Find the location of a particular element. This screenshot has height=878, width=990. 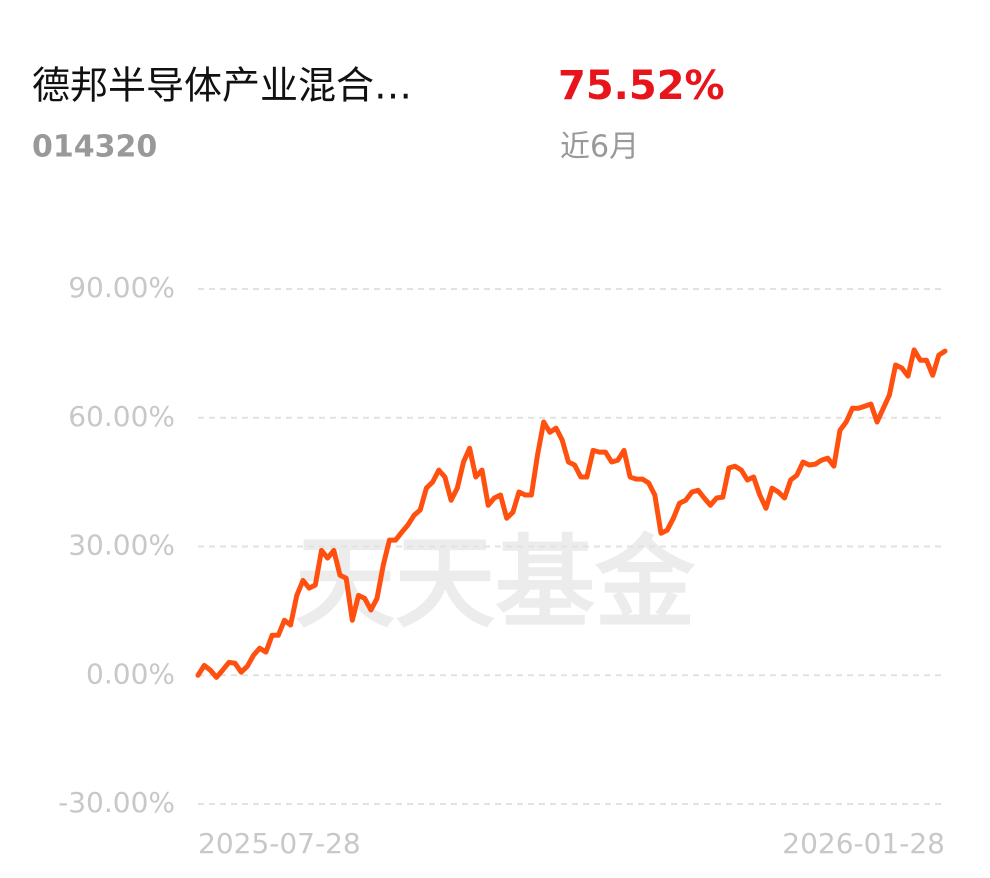

watermark: 天天基金 is located at coordinates (495, 582).